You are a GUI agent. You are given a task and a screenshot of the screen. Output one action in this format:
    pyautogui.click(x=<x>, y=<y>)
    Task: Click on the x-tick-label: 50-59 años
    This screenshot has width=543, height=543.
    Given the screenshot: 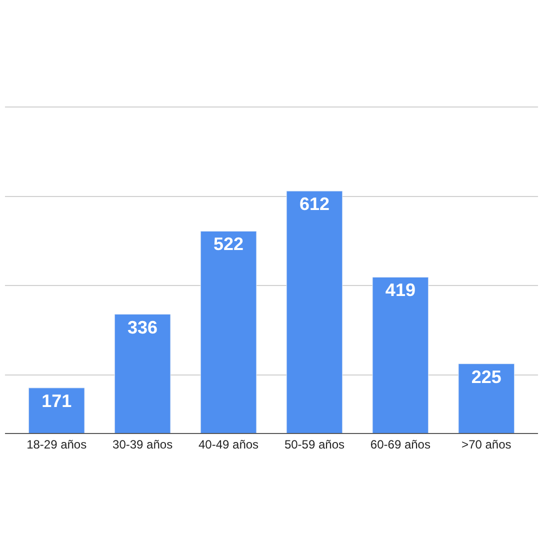 What is the action you would take?
    pyautogui.click(x=314, y=444)
    